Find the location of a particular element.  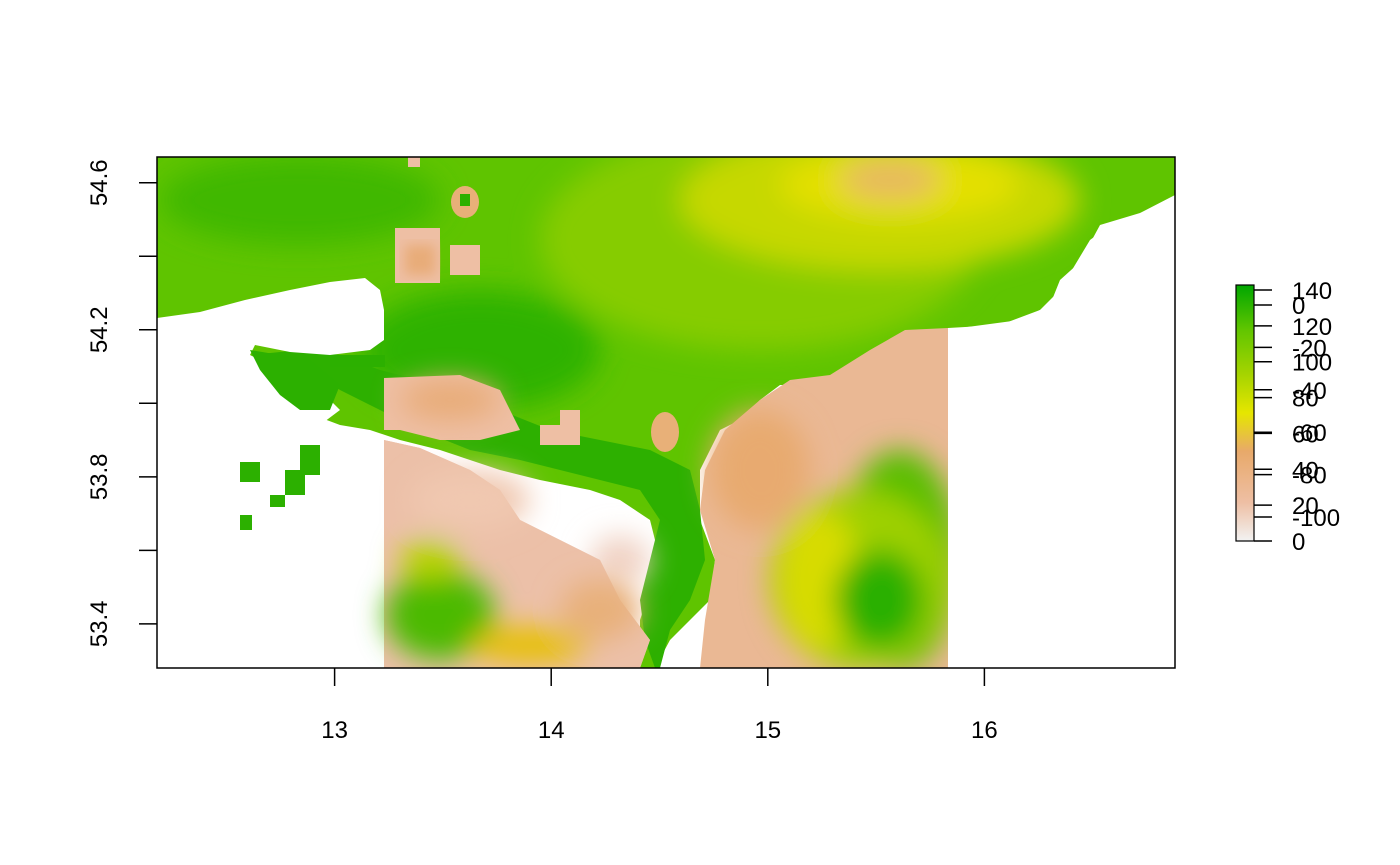

legend-label: -80 is located at coordinates (1309, 476).